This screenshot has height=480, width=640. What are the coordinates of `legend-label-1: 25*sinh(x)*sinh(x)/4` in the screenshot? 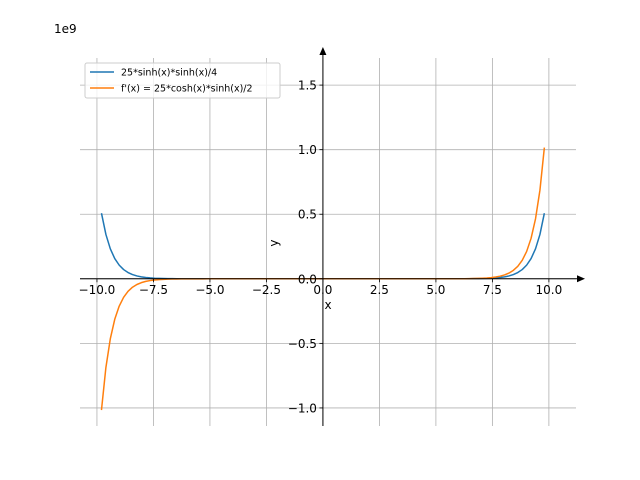 It's located at (169, 73).